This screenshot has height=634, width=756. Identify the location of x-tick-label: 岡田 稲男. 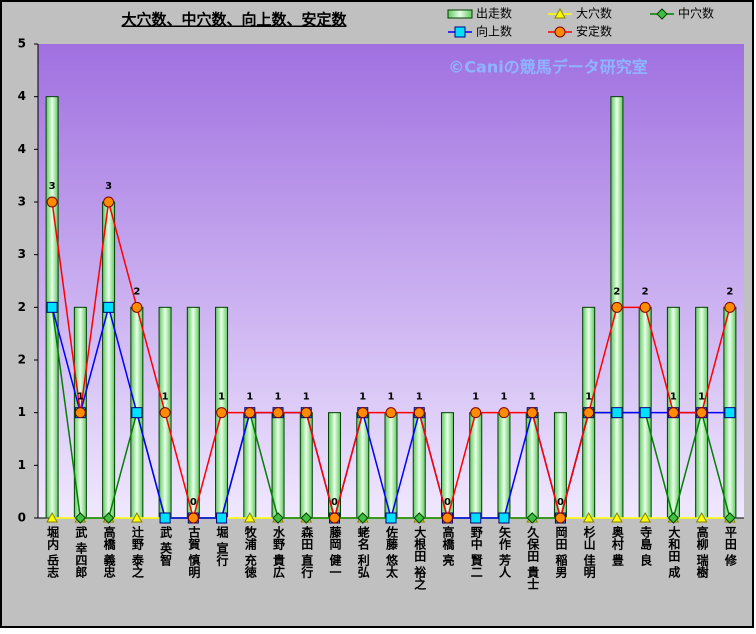
(561, 552).